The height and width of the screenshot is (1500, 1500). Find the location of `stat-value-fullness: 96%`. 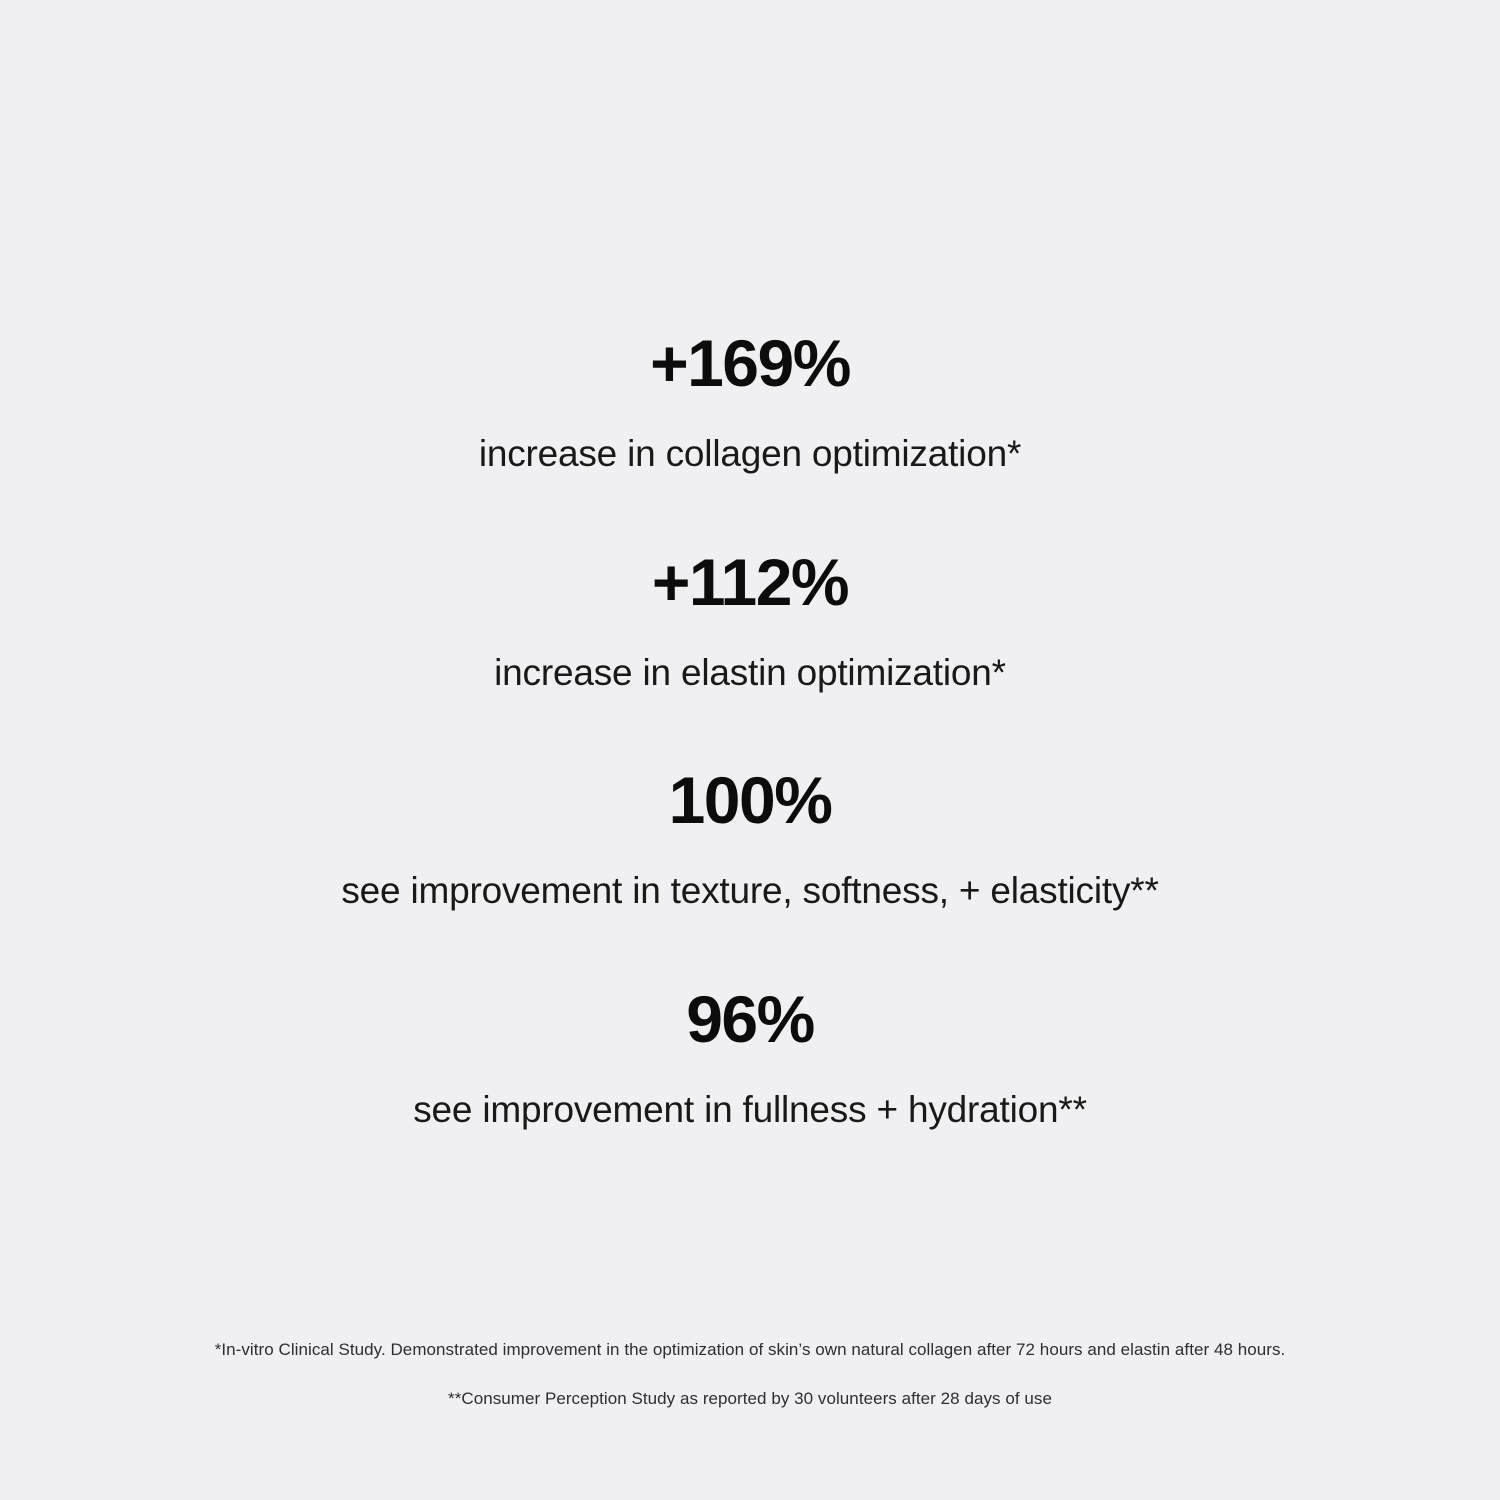

stat-value-fullness: 96% is located at coordinates (750, 1019).